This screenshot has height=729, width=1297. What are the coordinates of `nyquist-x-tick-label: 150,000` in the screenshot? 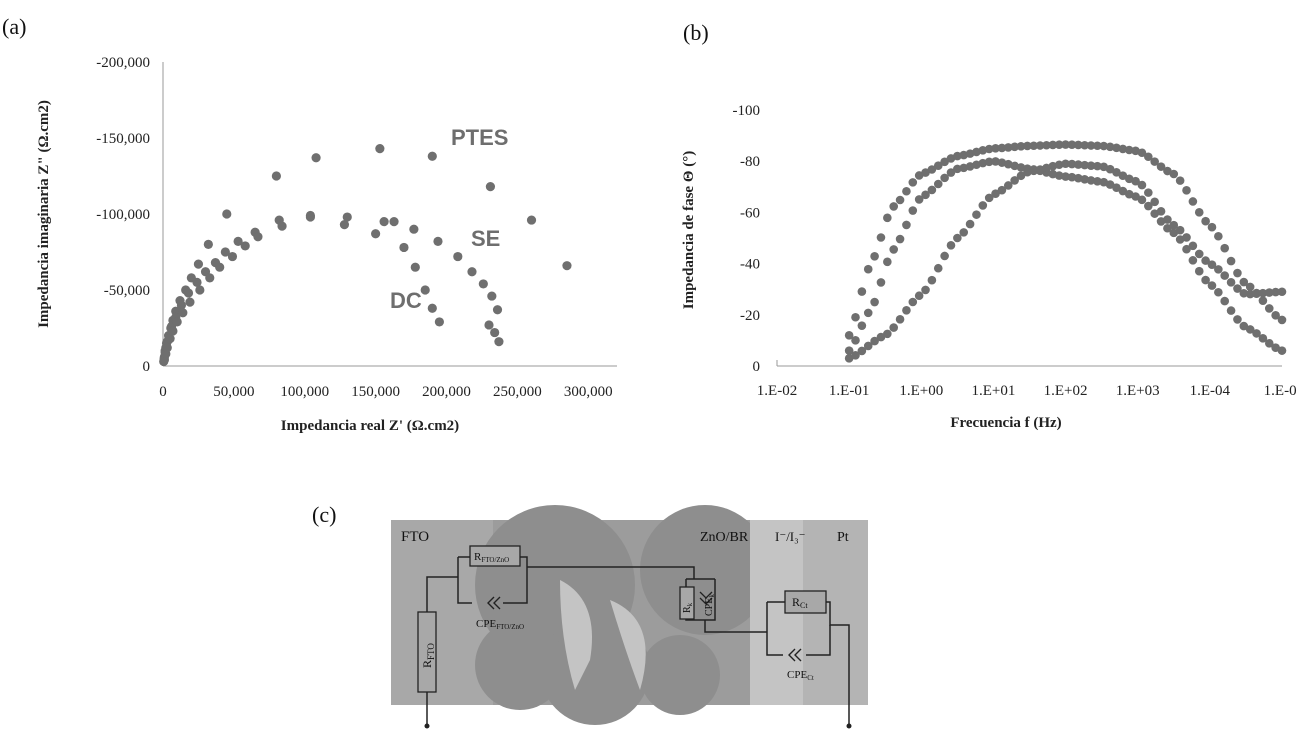 It's located at (375, 392).